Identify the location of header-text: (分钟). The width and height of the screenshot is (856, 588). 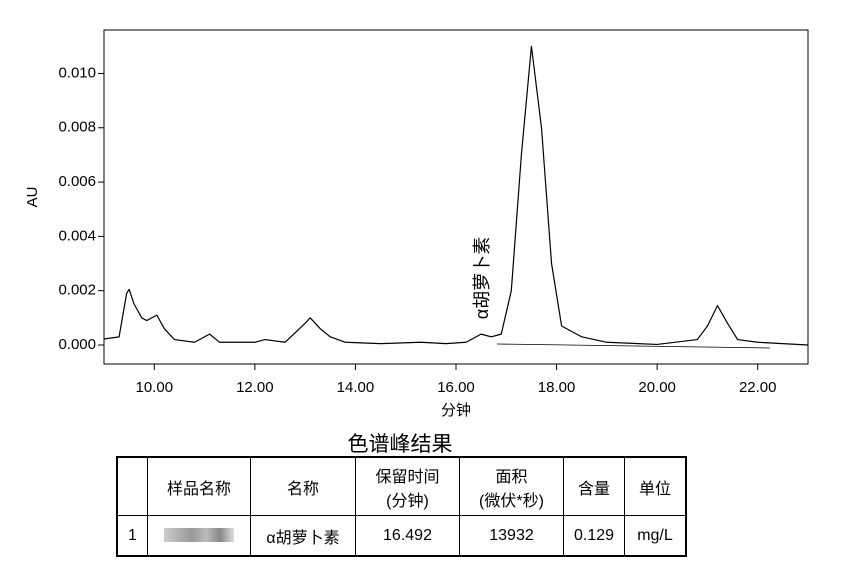
(407, 501).